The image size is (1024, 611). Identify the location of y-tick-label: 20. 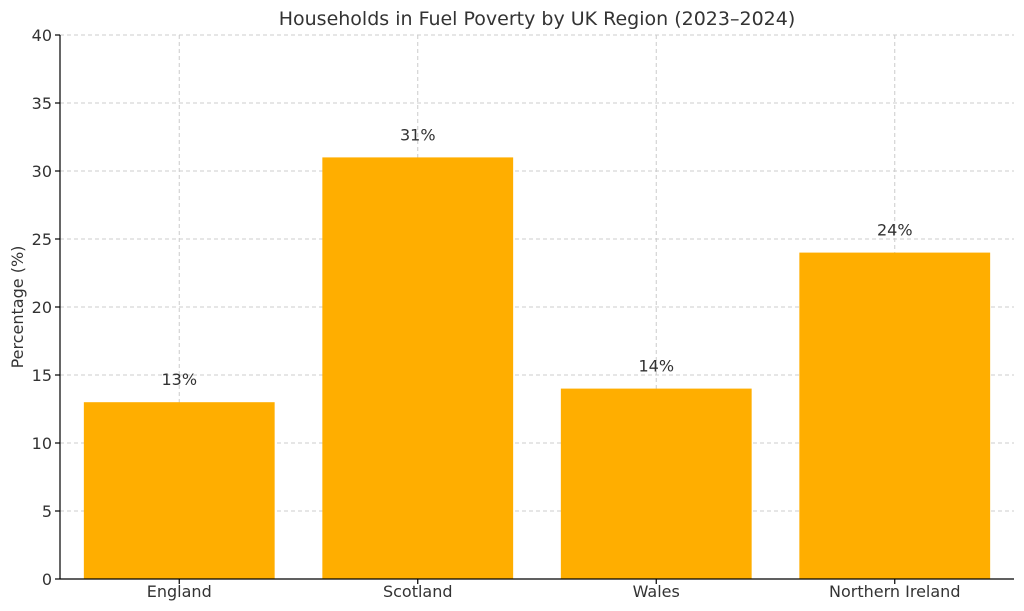
(42, 307).